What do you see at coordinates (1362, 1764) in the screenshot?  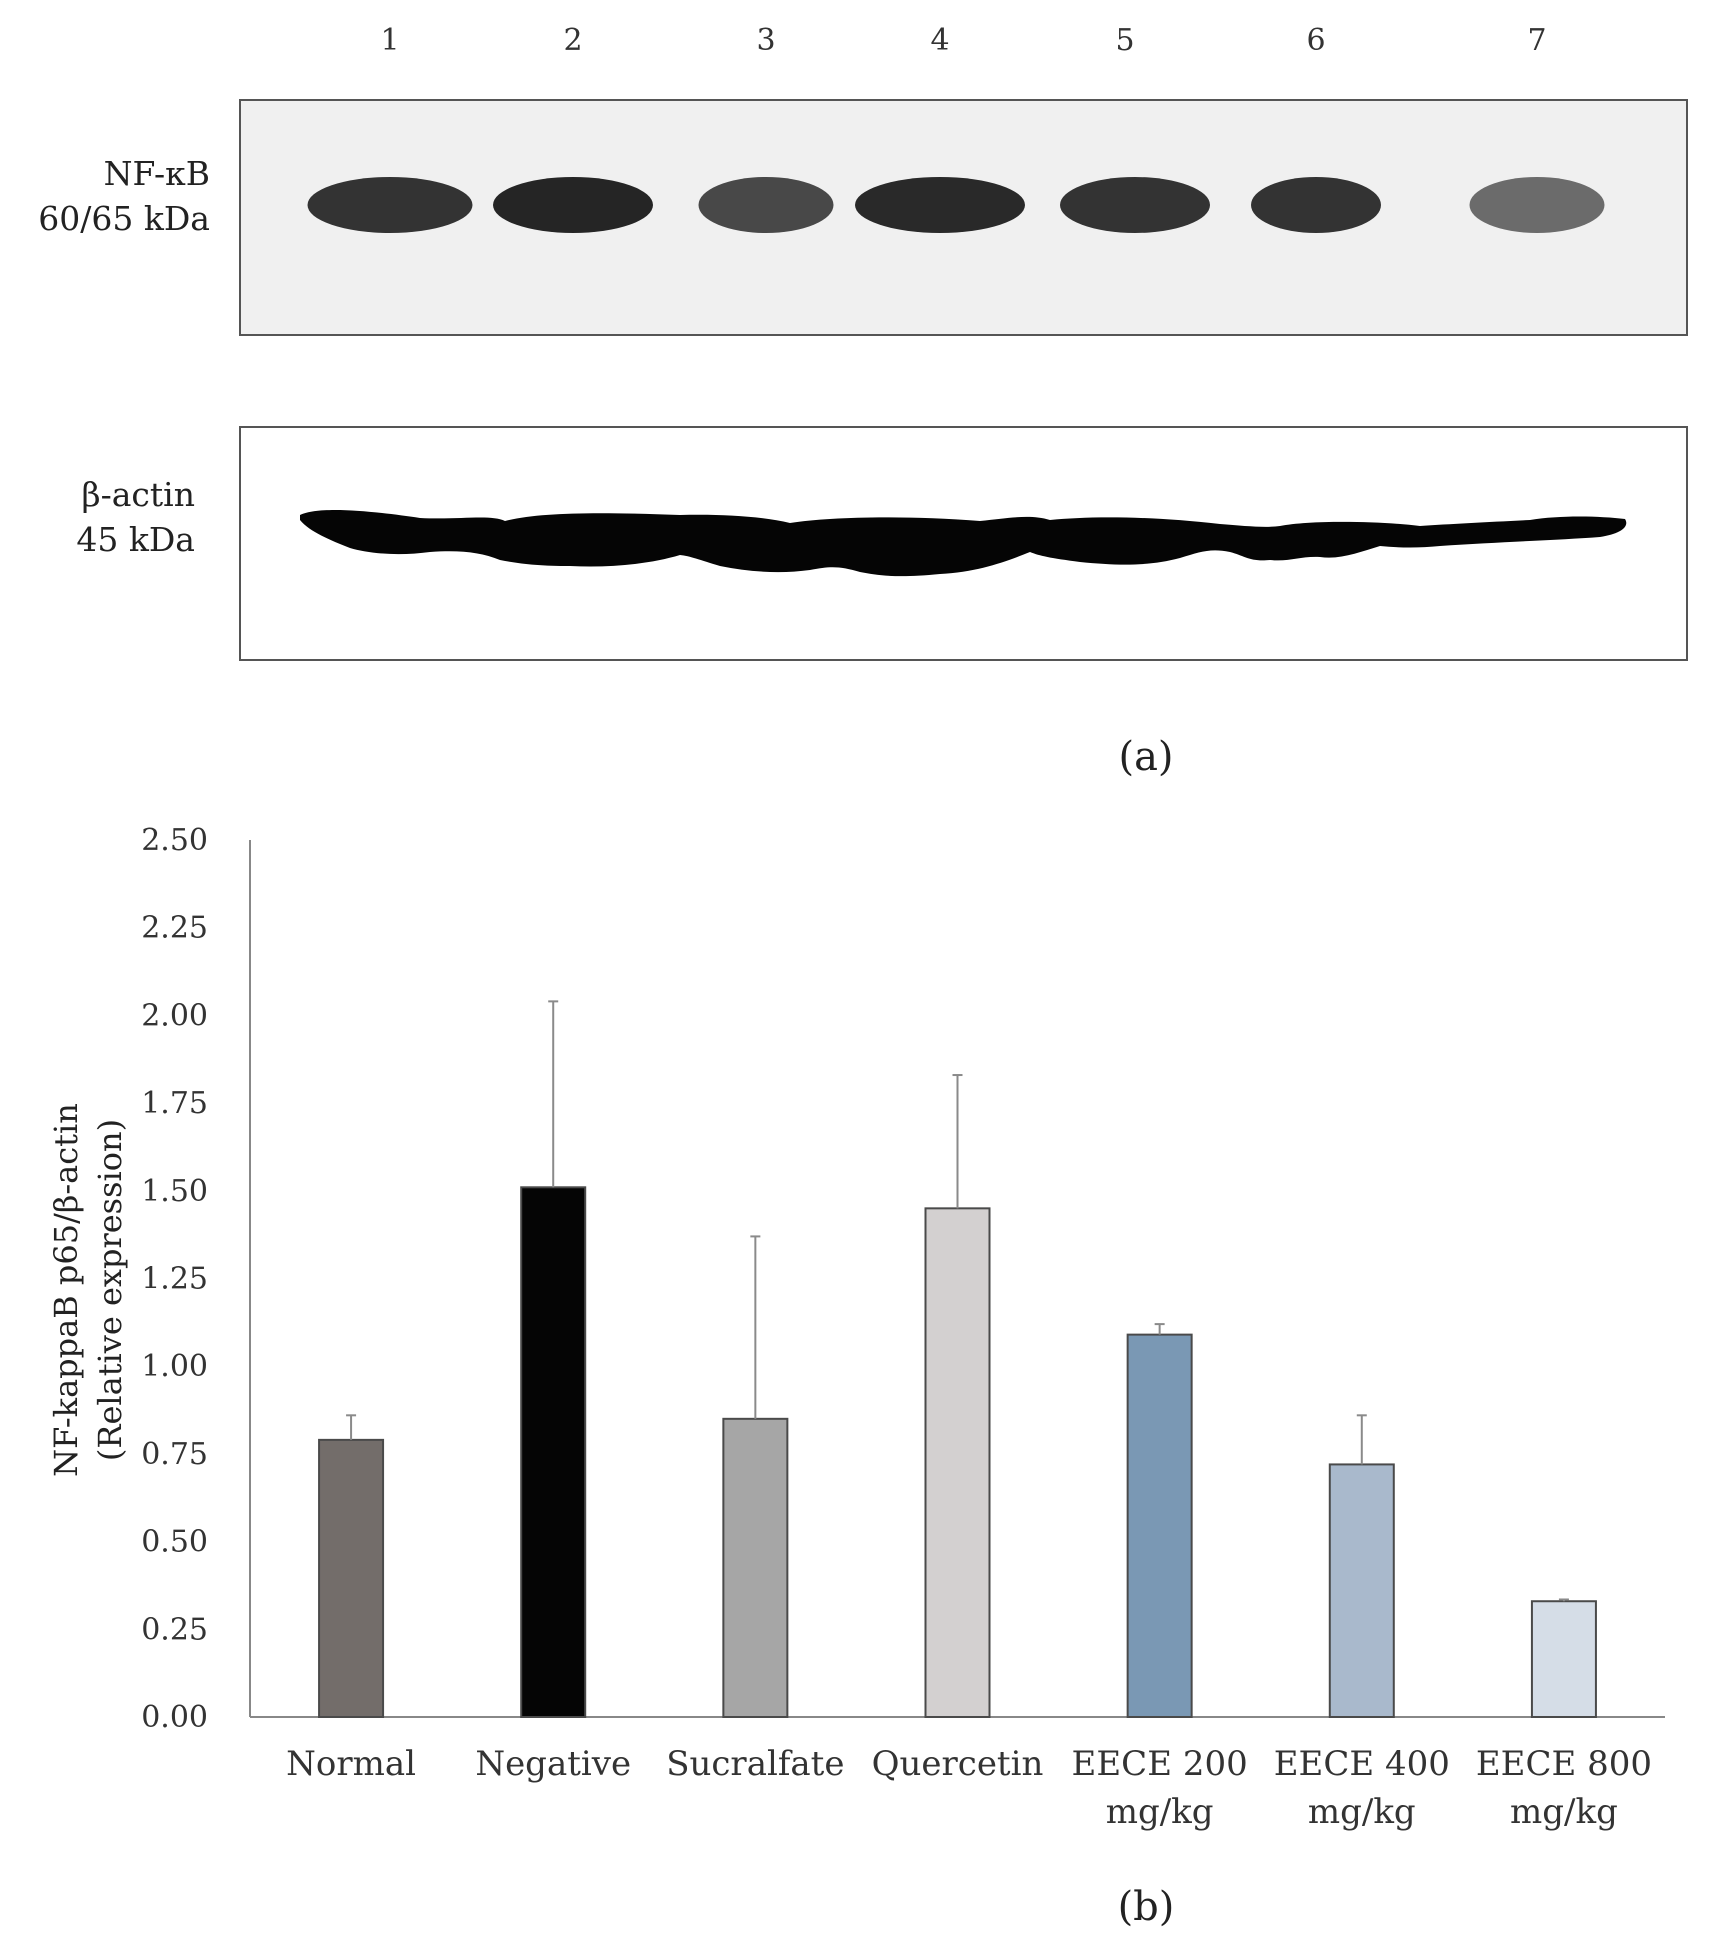 I see `x-category-label: EECE 400` at bounding box center [1362, 1764].